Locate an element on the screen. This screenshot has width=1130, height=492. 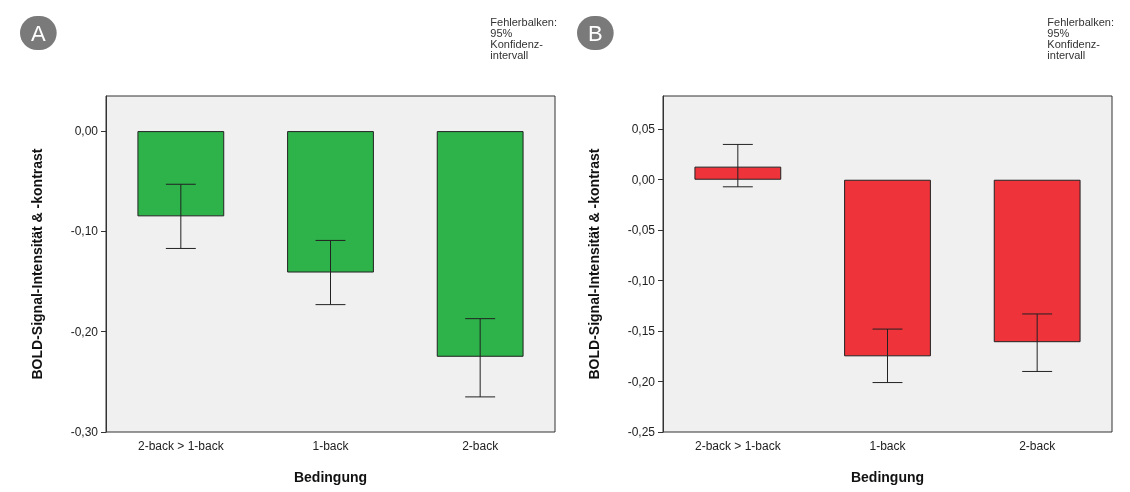
y-tick-label: 0,05 is located at coordinates (643, 129).